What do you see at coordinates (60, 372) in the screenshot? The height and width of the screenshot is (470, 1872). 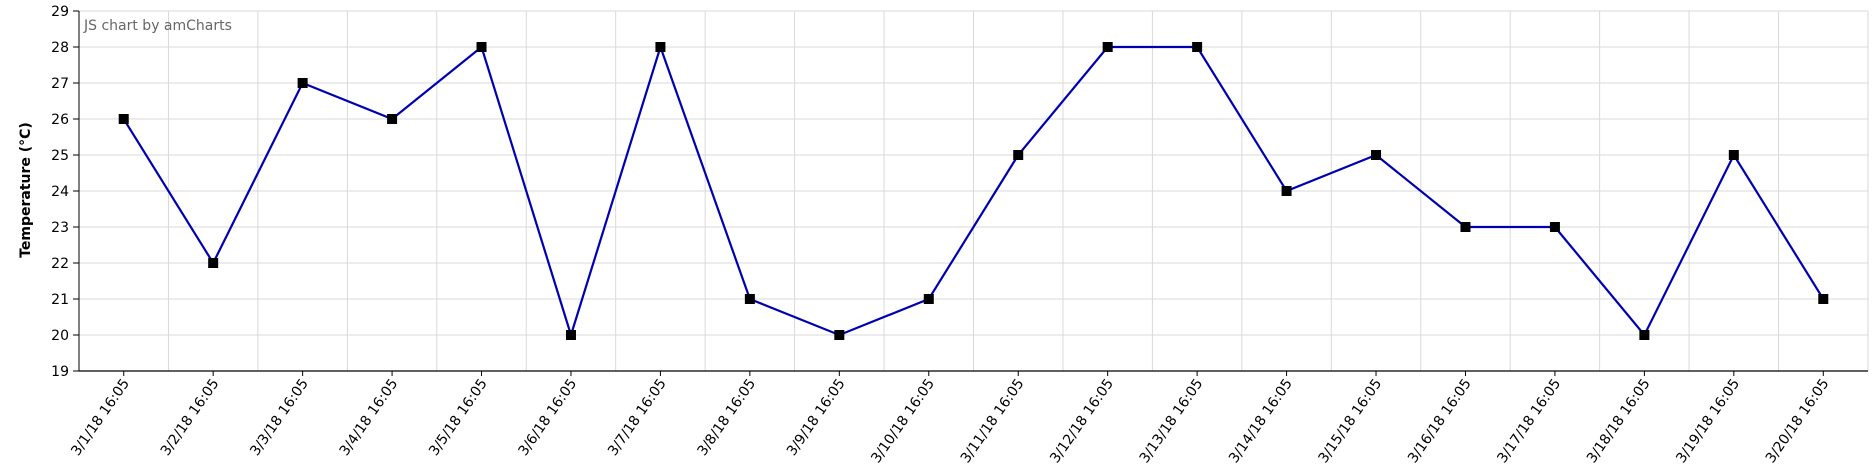 I see `y-tick-label-19: 19` at bounding box center [60, 372].